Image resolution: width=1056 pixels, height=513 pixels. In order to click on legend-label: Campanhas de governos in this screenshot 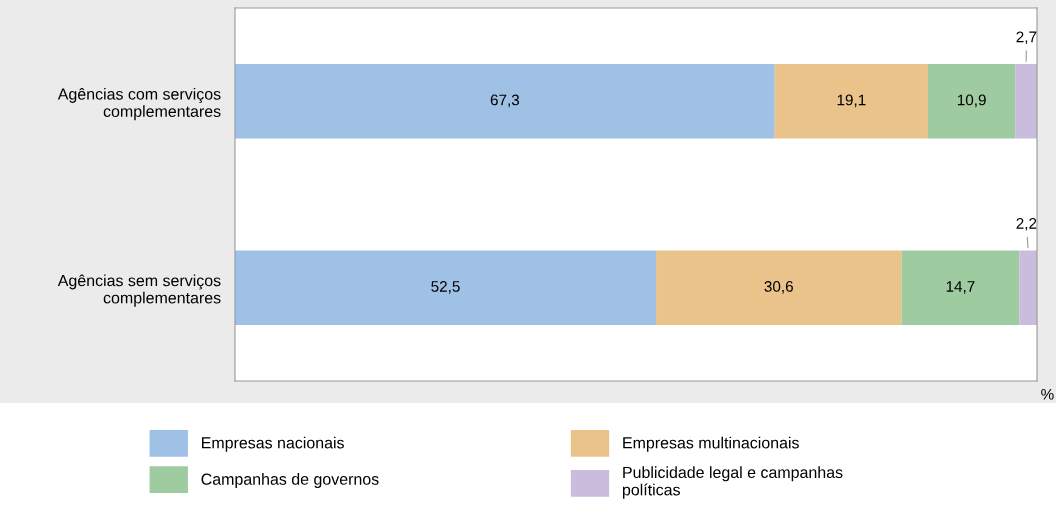, I will do `click(290, 480)`.